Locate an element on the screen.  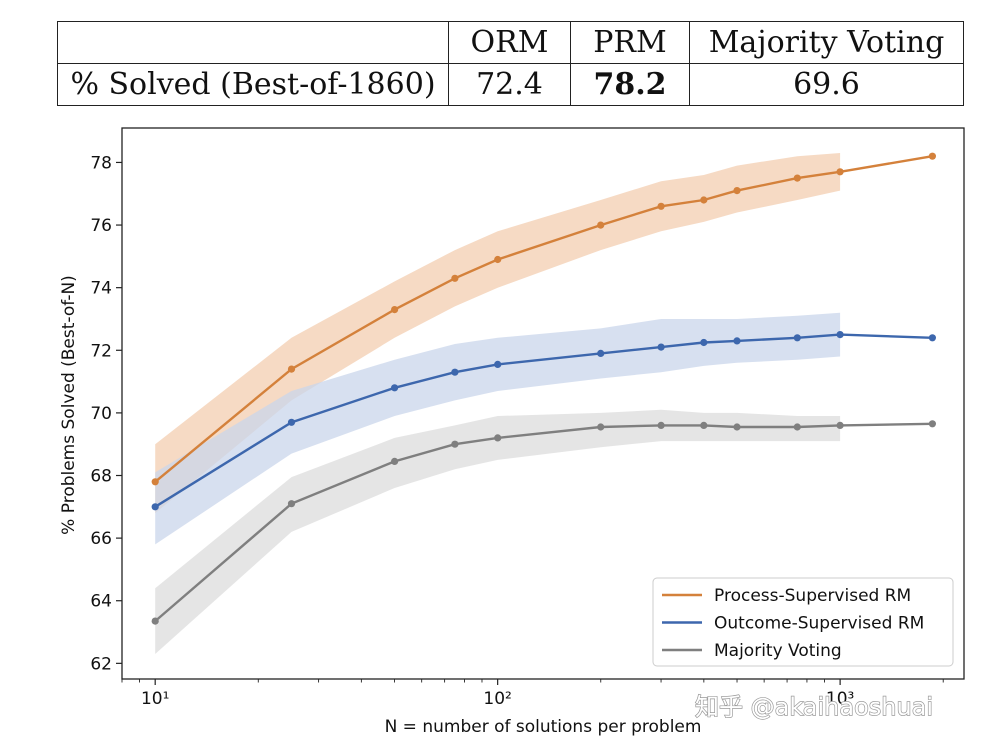
x-tick-label: 10² is located at coordinates (497, 699).